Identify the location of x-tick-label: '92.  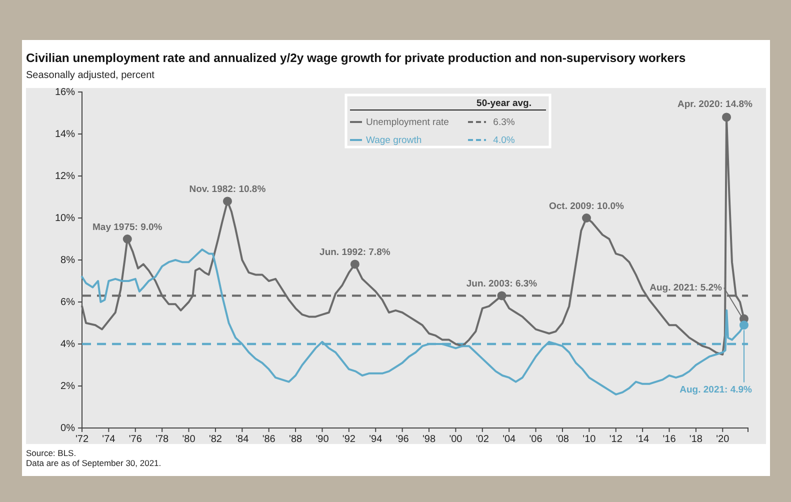
(349, 440).